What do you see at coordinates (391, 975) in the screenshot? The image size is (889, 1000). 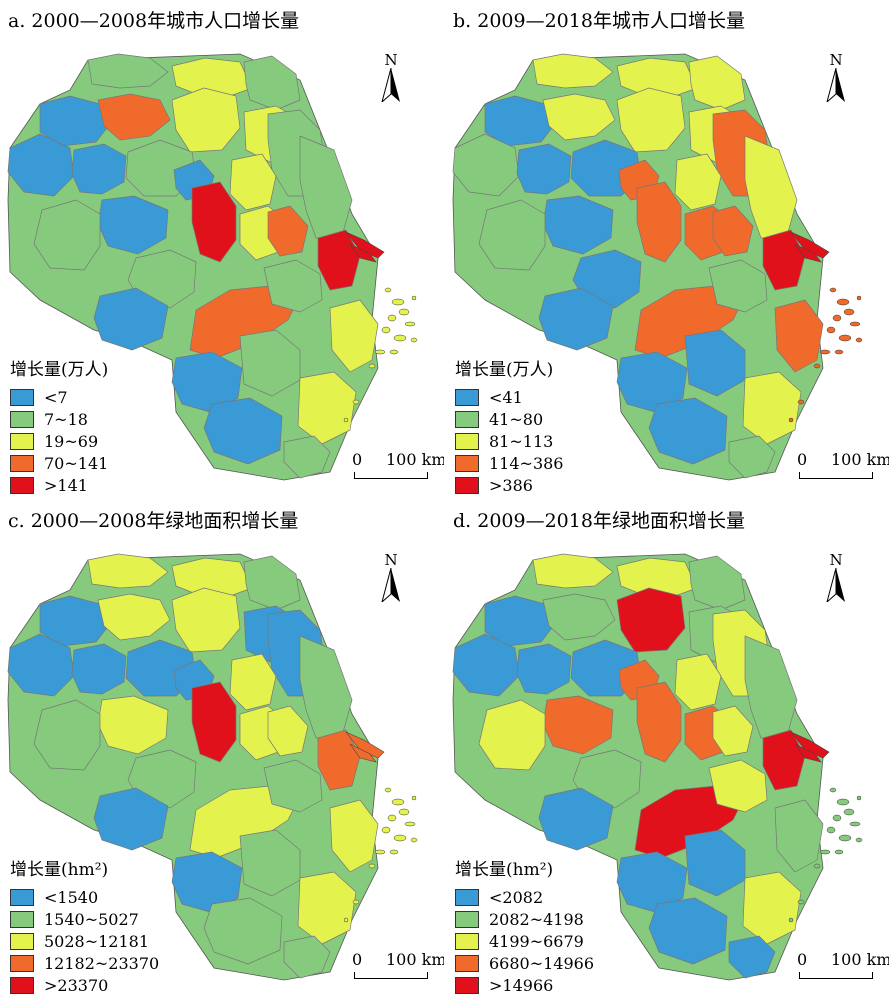 I see `scale-bar-line` at bounding box center [391, 975].